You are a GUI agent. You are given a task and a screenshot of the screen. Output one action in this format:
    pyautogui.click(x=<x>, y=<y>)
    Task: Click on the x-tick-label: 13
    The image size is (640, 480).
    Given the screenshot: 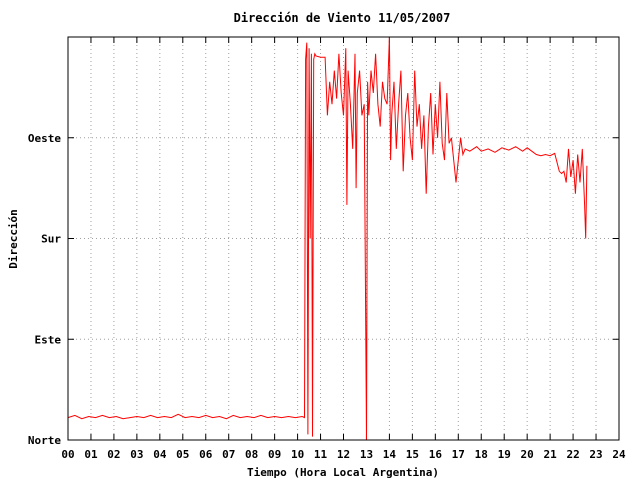 What is the action you would take?
    pyautogui.click(x=366, y=454)
    